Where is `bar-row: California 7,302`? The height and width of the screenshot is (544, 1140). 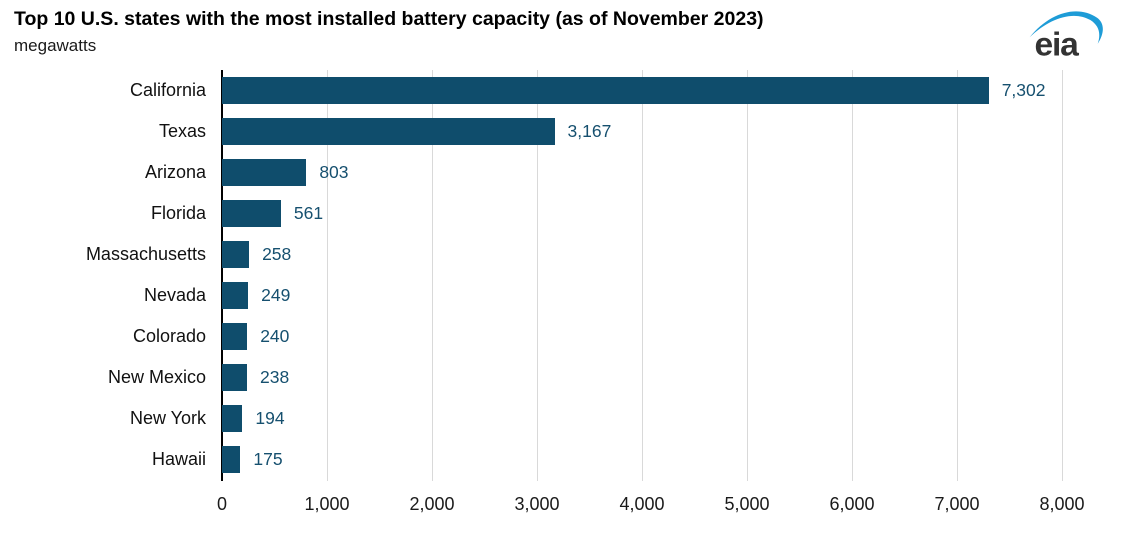 bar-row: California 7,302 is located at coordinates (570, 90).